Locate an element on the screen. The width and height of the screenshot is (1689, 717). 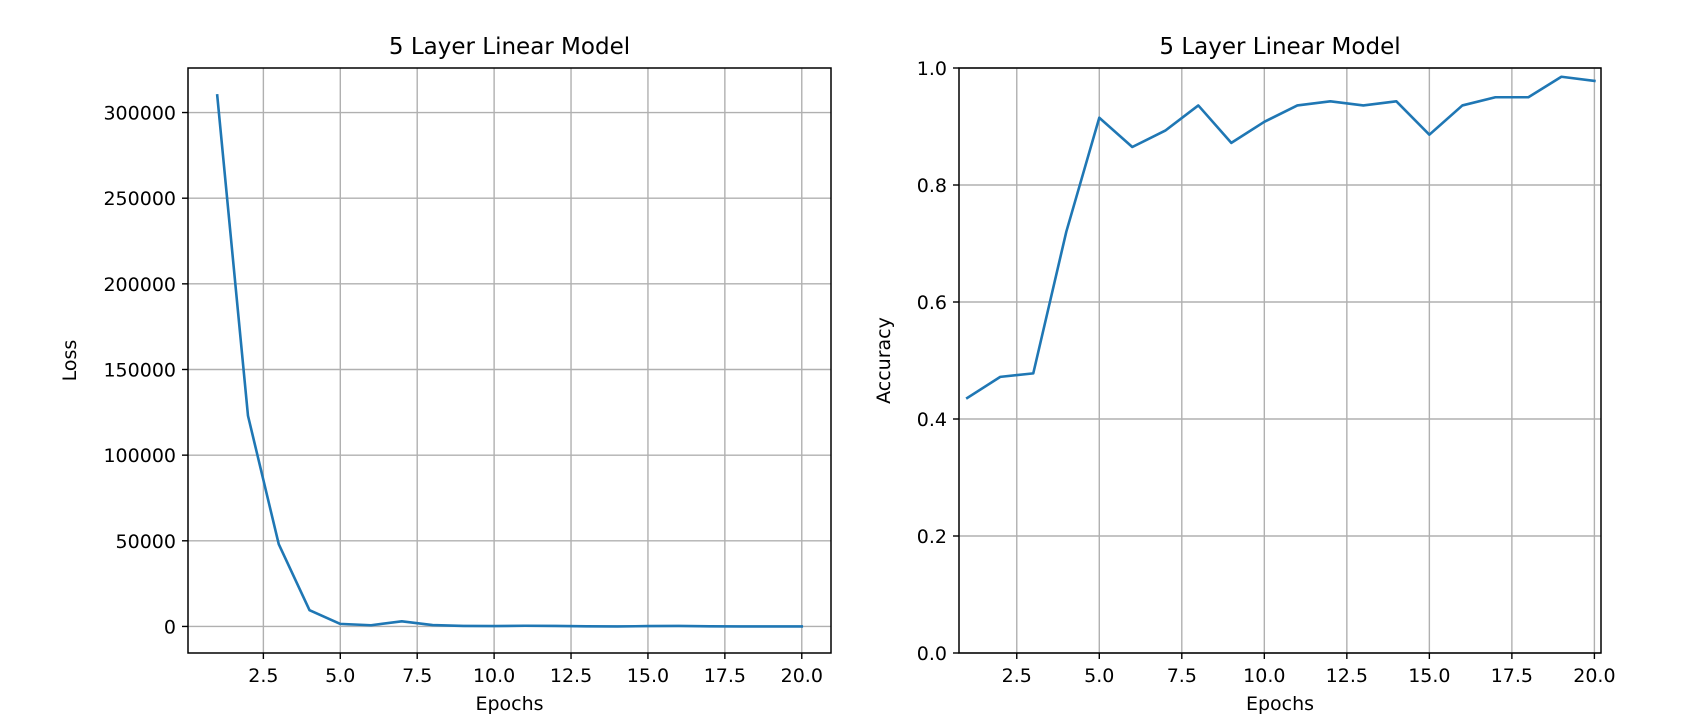
accuracy-y-tick-label: 1.0 is located at coordinates (932, 69).